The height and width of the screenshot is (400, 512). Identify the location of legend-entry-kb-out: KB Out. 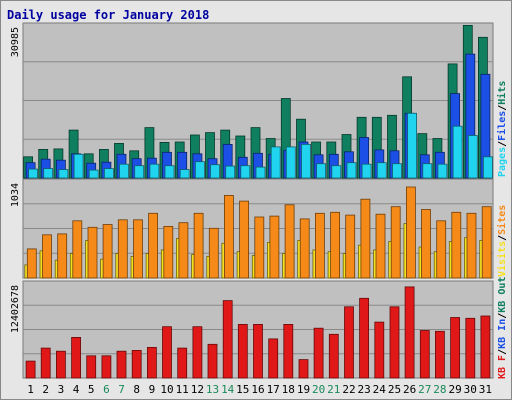
(502, 295).